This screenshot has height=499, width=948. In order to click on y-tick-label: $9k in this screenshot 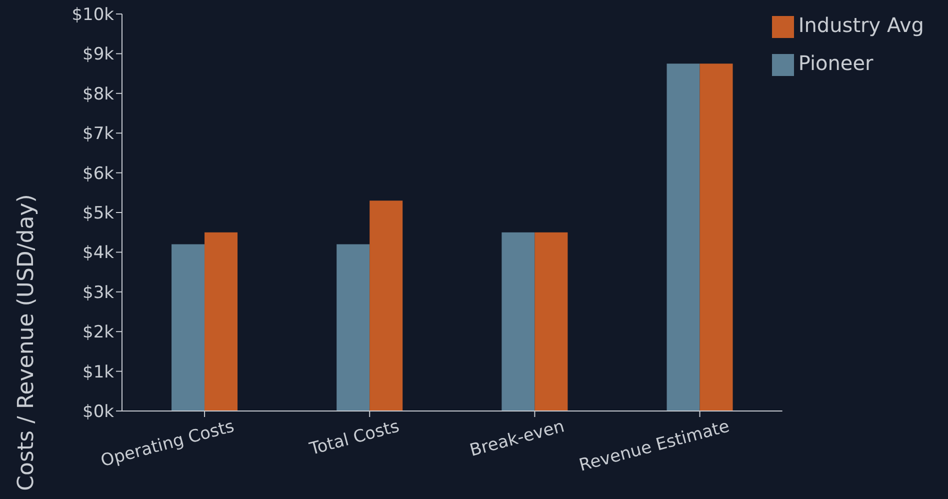, I will do `click(98, 54)`.